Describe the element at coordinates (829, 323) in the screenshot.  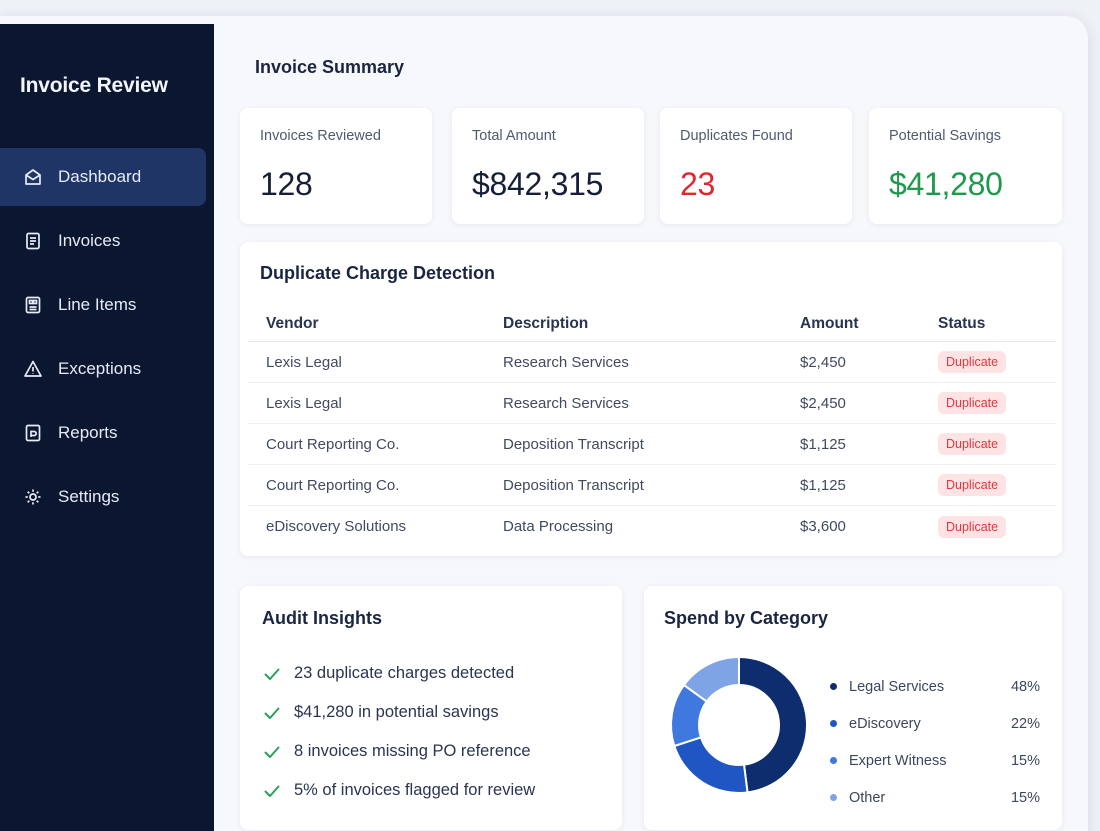
I see `column-header: Amount` at that location.